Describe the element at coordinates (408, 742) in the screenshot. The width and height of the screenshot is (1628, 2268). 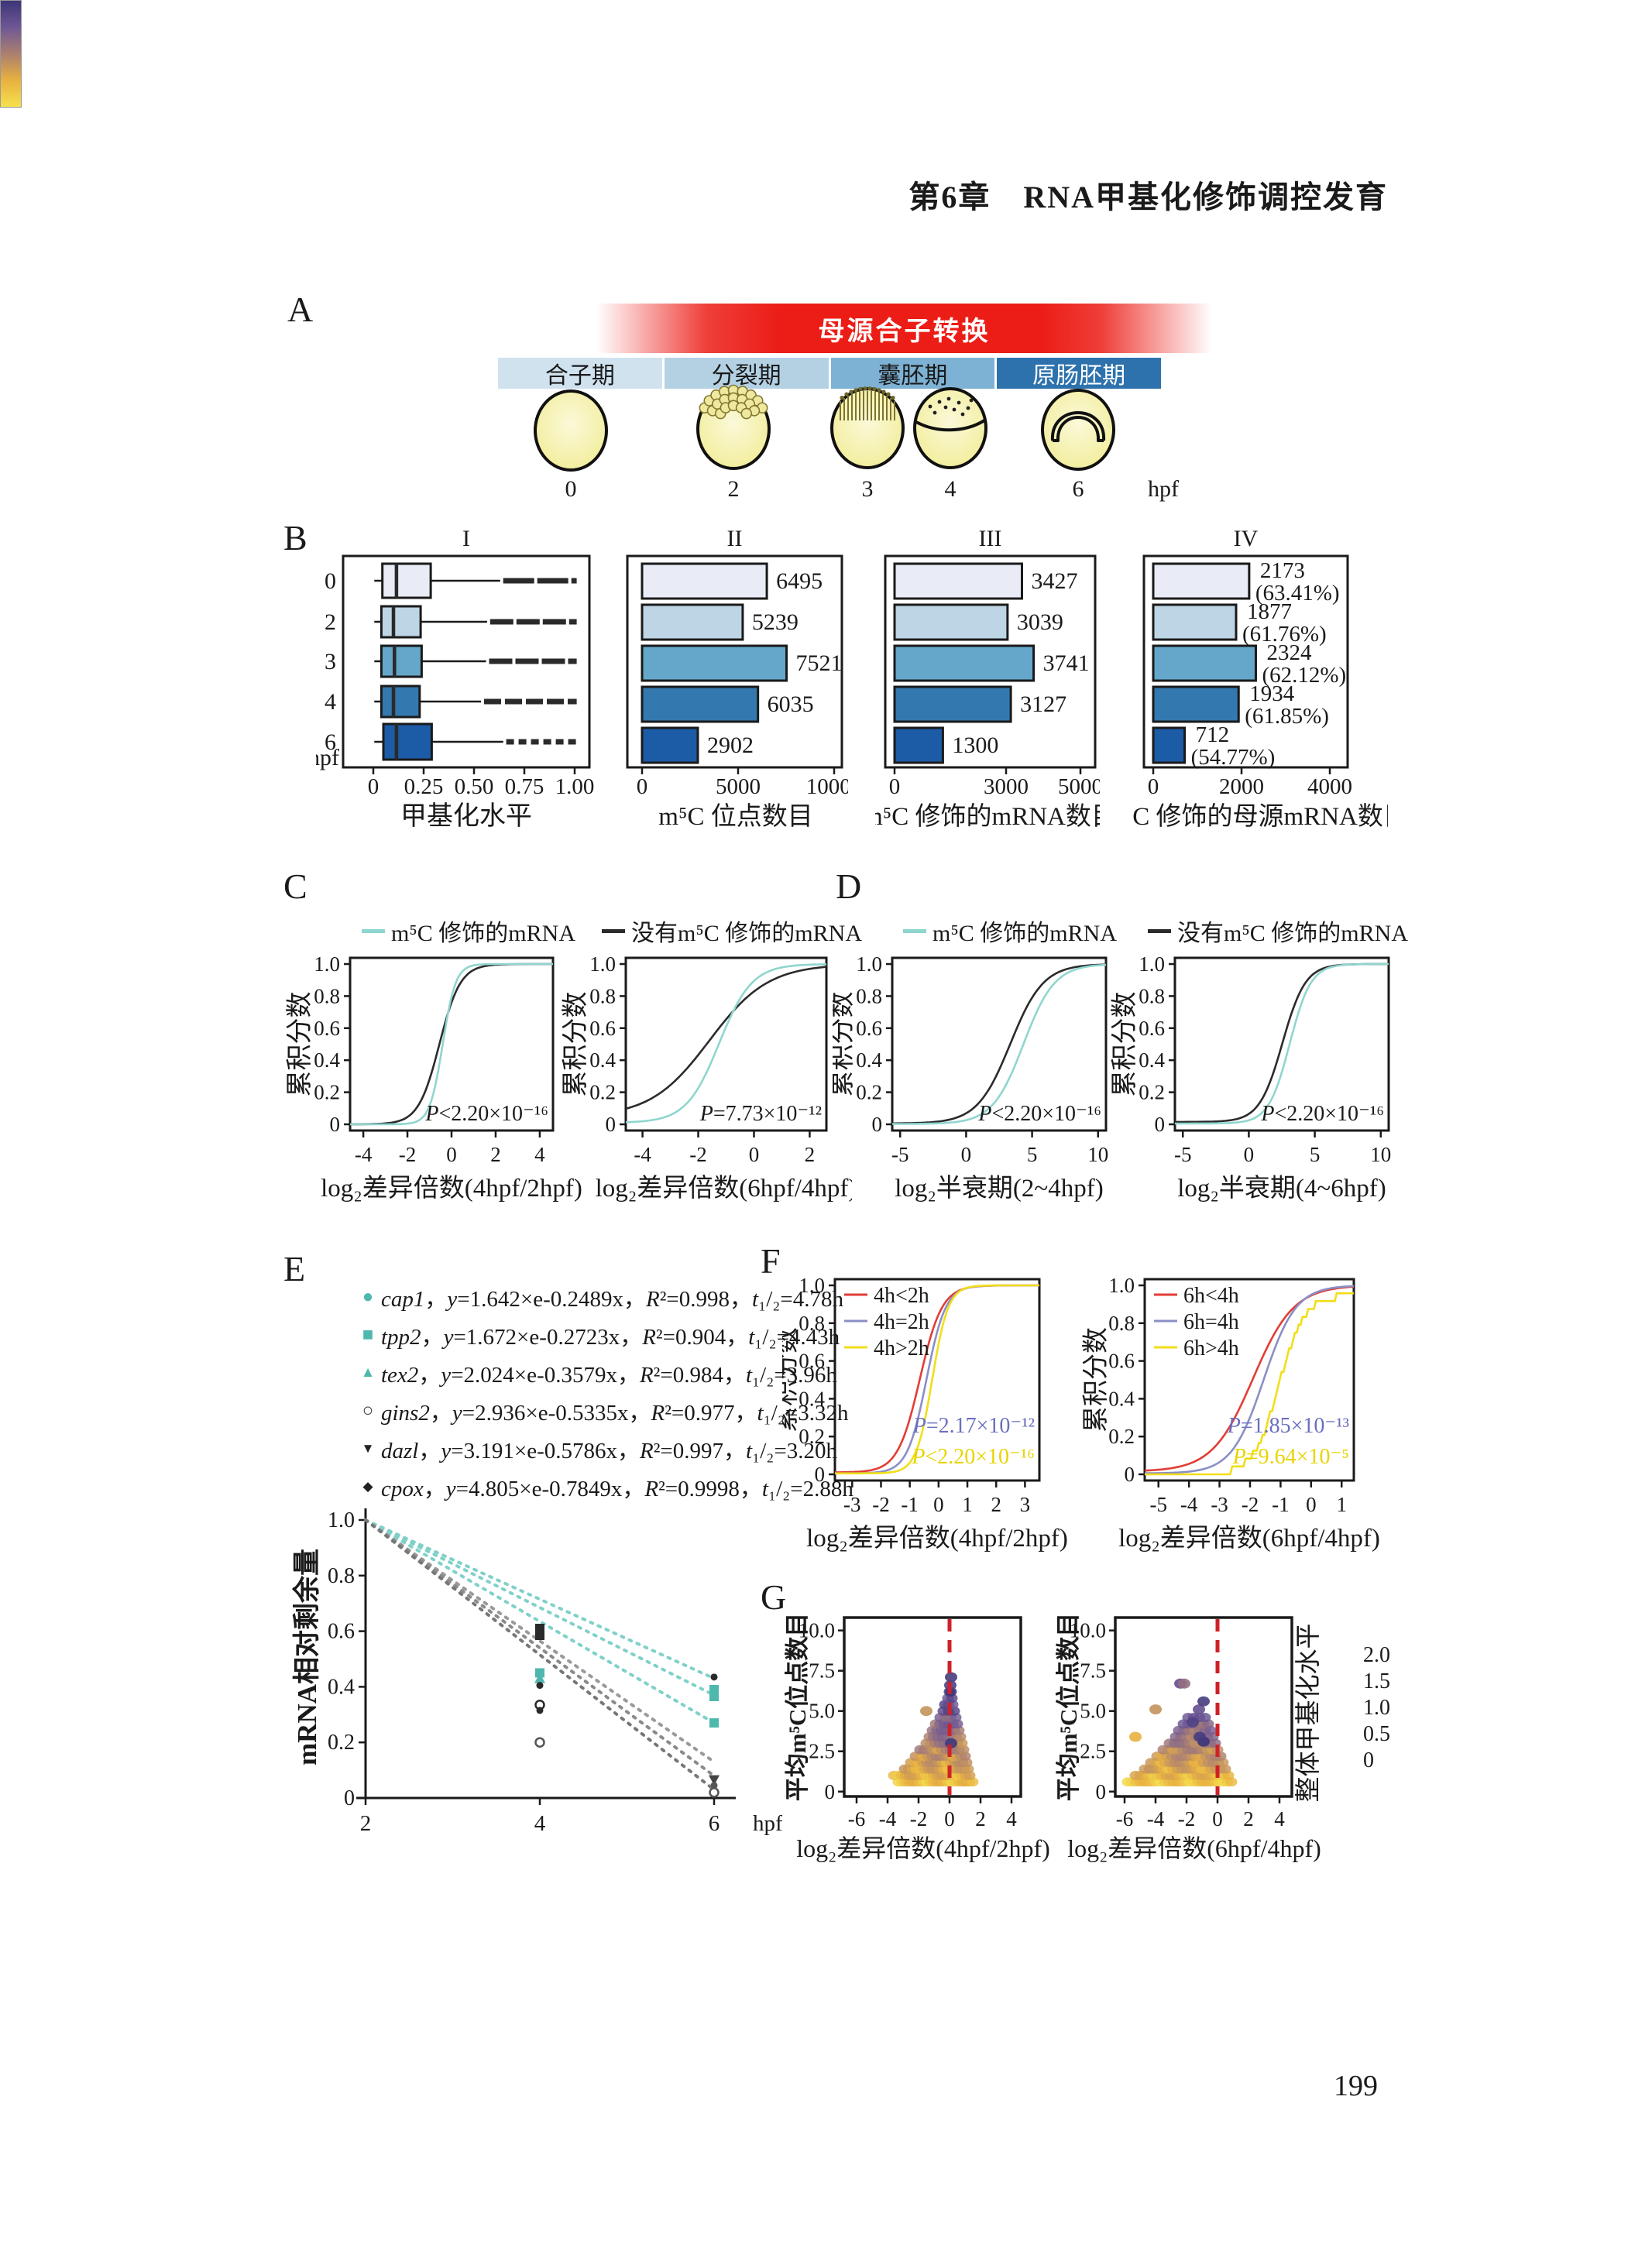
I see `box` at that location.